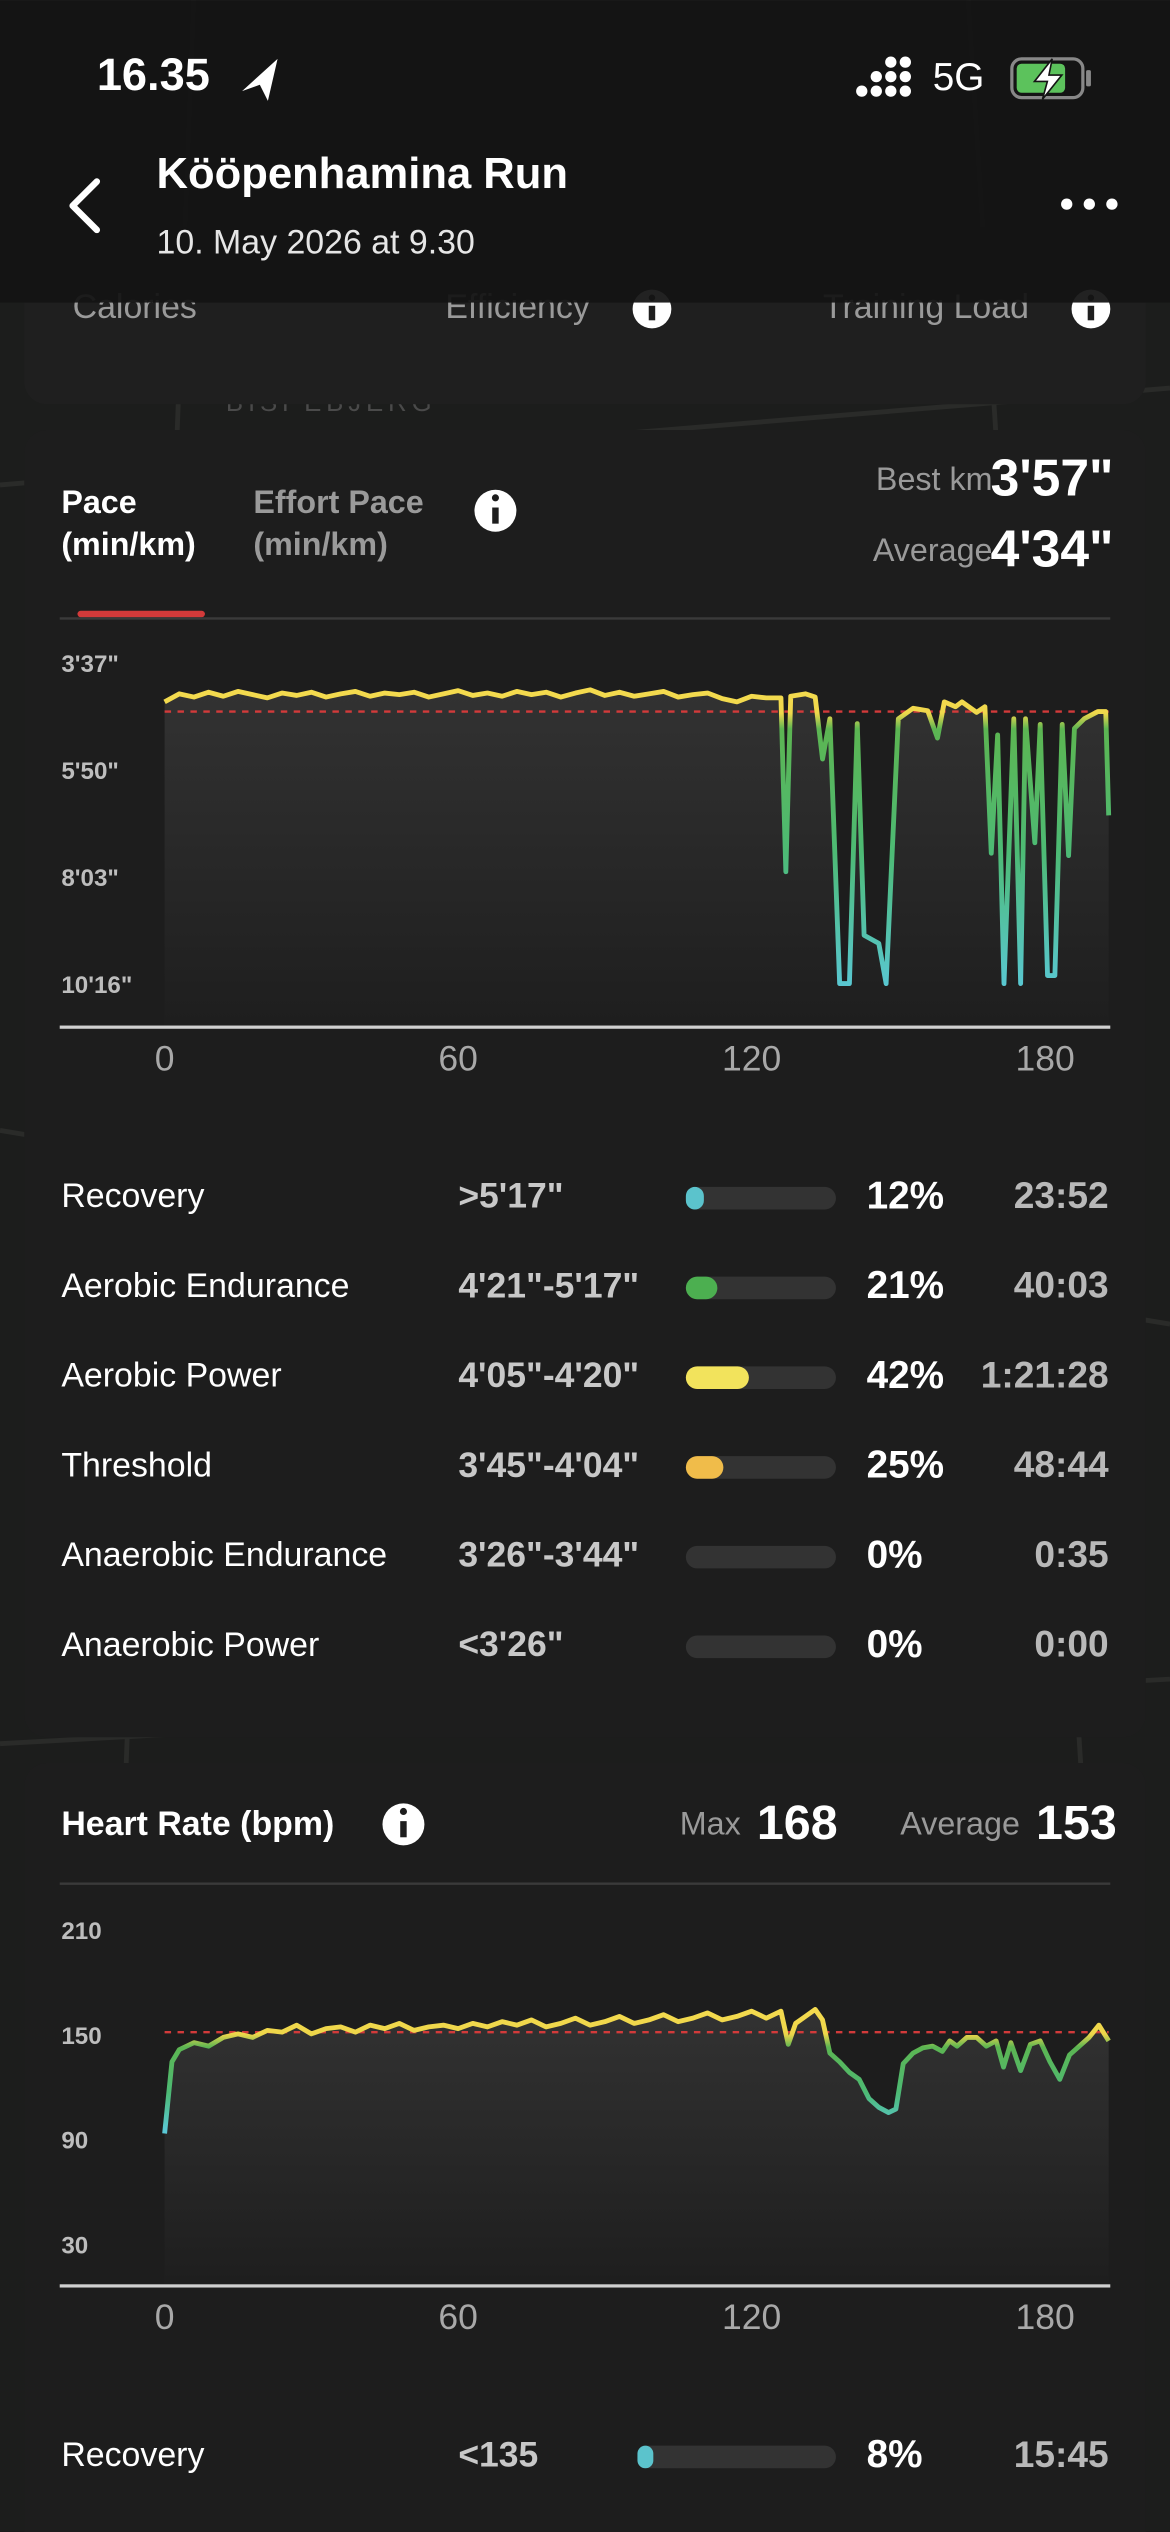 The height and width of the screenshot is (2532, 1170). I want to click on zone-range: 4'21"-5'17", so click(548, 1285).